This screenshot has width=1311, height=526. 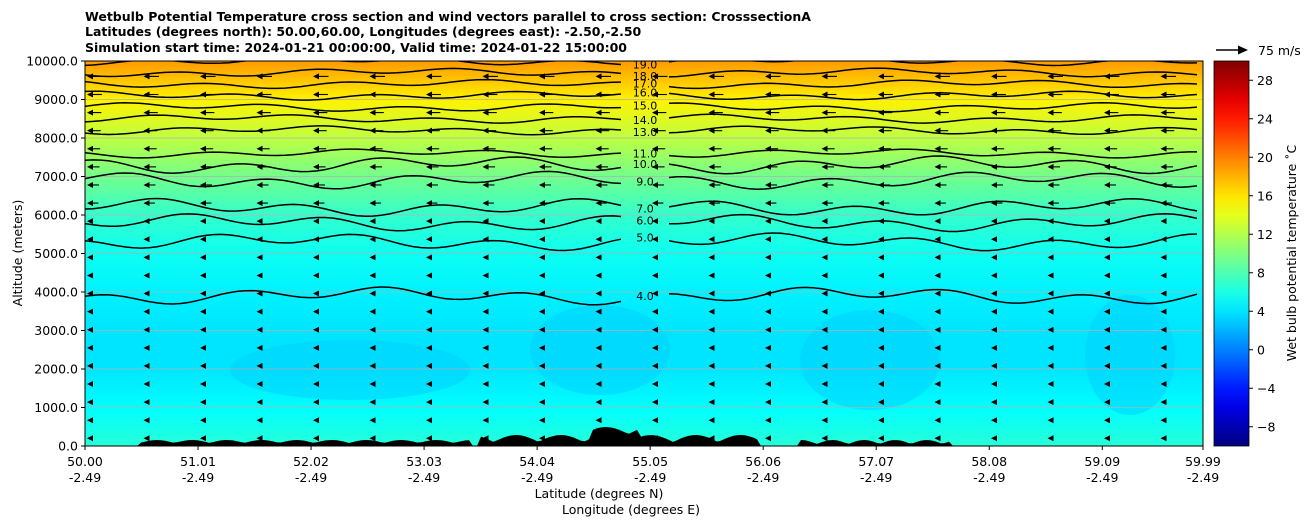 What do you see at coordinates (763, 461) in the screenshot?
I see `x-tick-label-lat: 56.06` at bounding box center [763, 461].